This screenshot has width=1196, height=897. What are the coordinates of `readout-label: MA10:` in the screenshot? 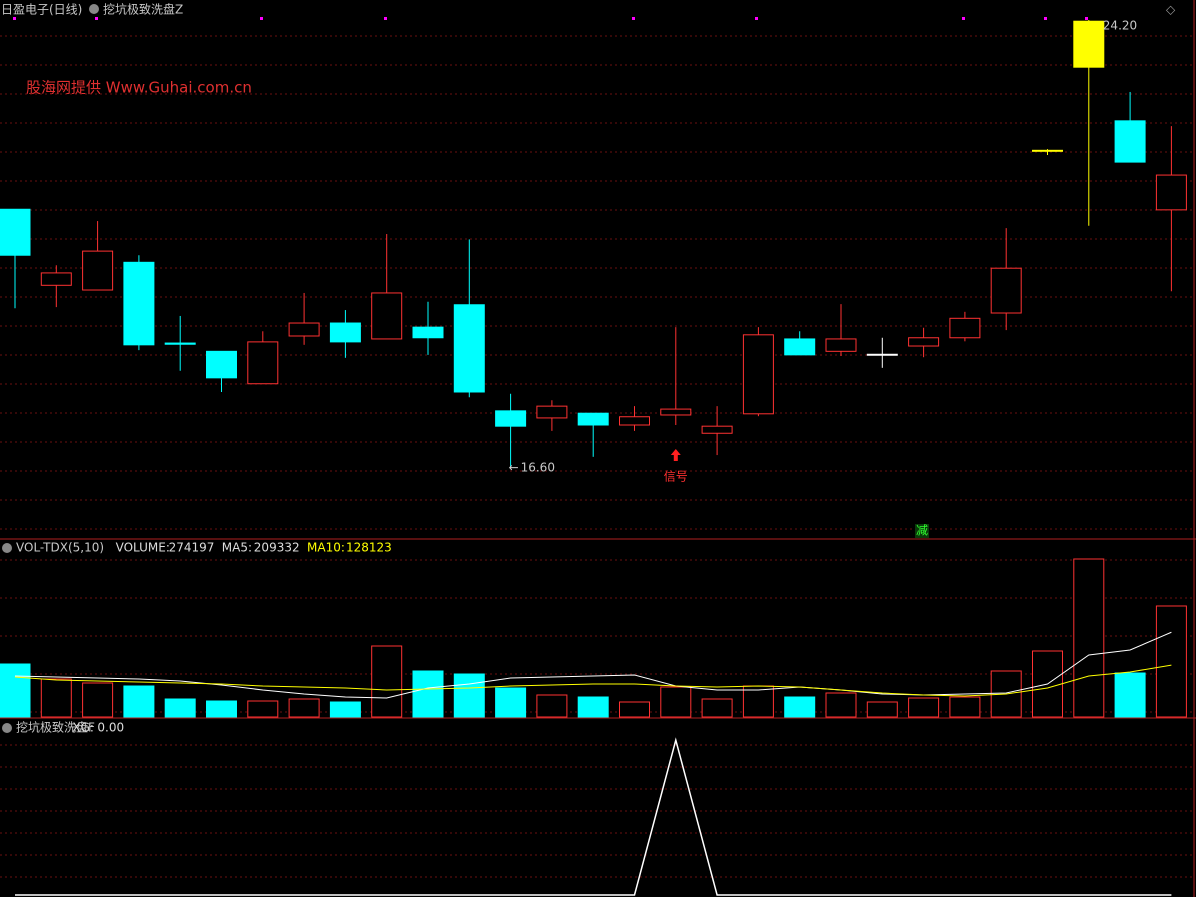 It's located at (326, 548).